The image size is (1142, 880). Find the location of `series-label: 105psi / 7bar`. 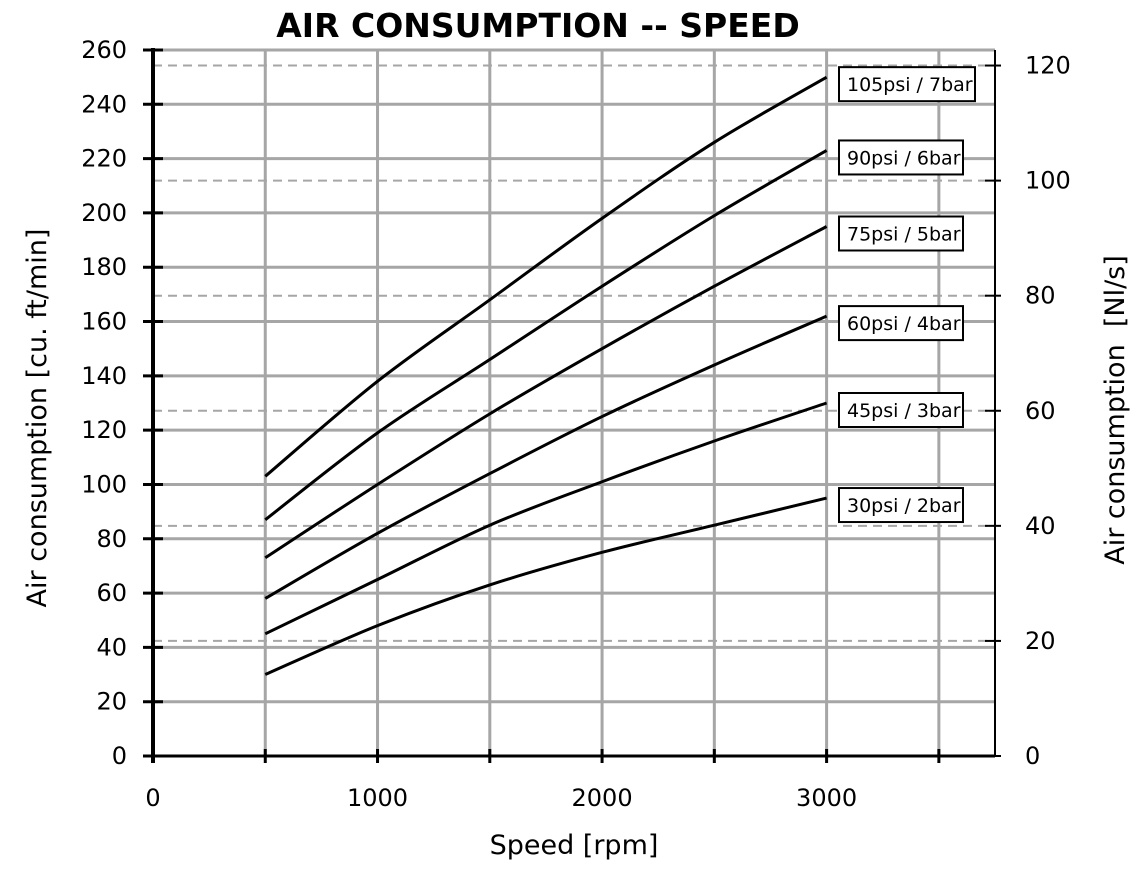

series-label: 105psi / 7bar is located at coordinates (907, 84).